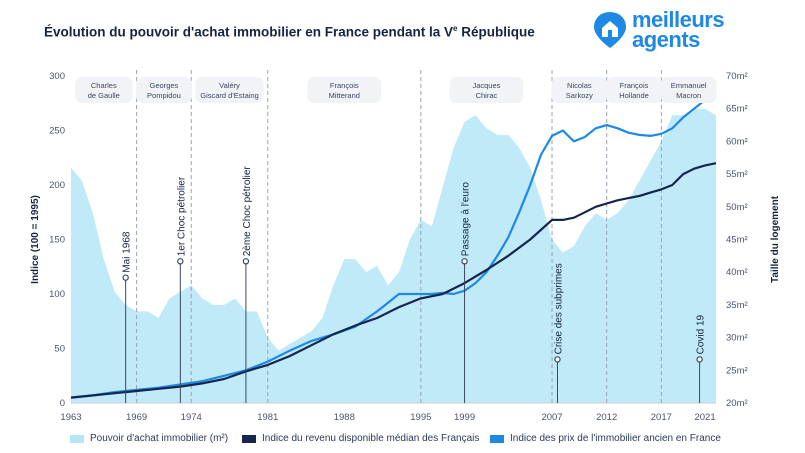  Describe the element at coordinates (661, 417) in the screenshot. I see `x-tick-label: 2017` at that location.